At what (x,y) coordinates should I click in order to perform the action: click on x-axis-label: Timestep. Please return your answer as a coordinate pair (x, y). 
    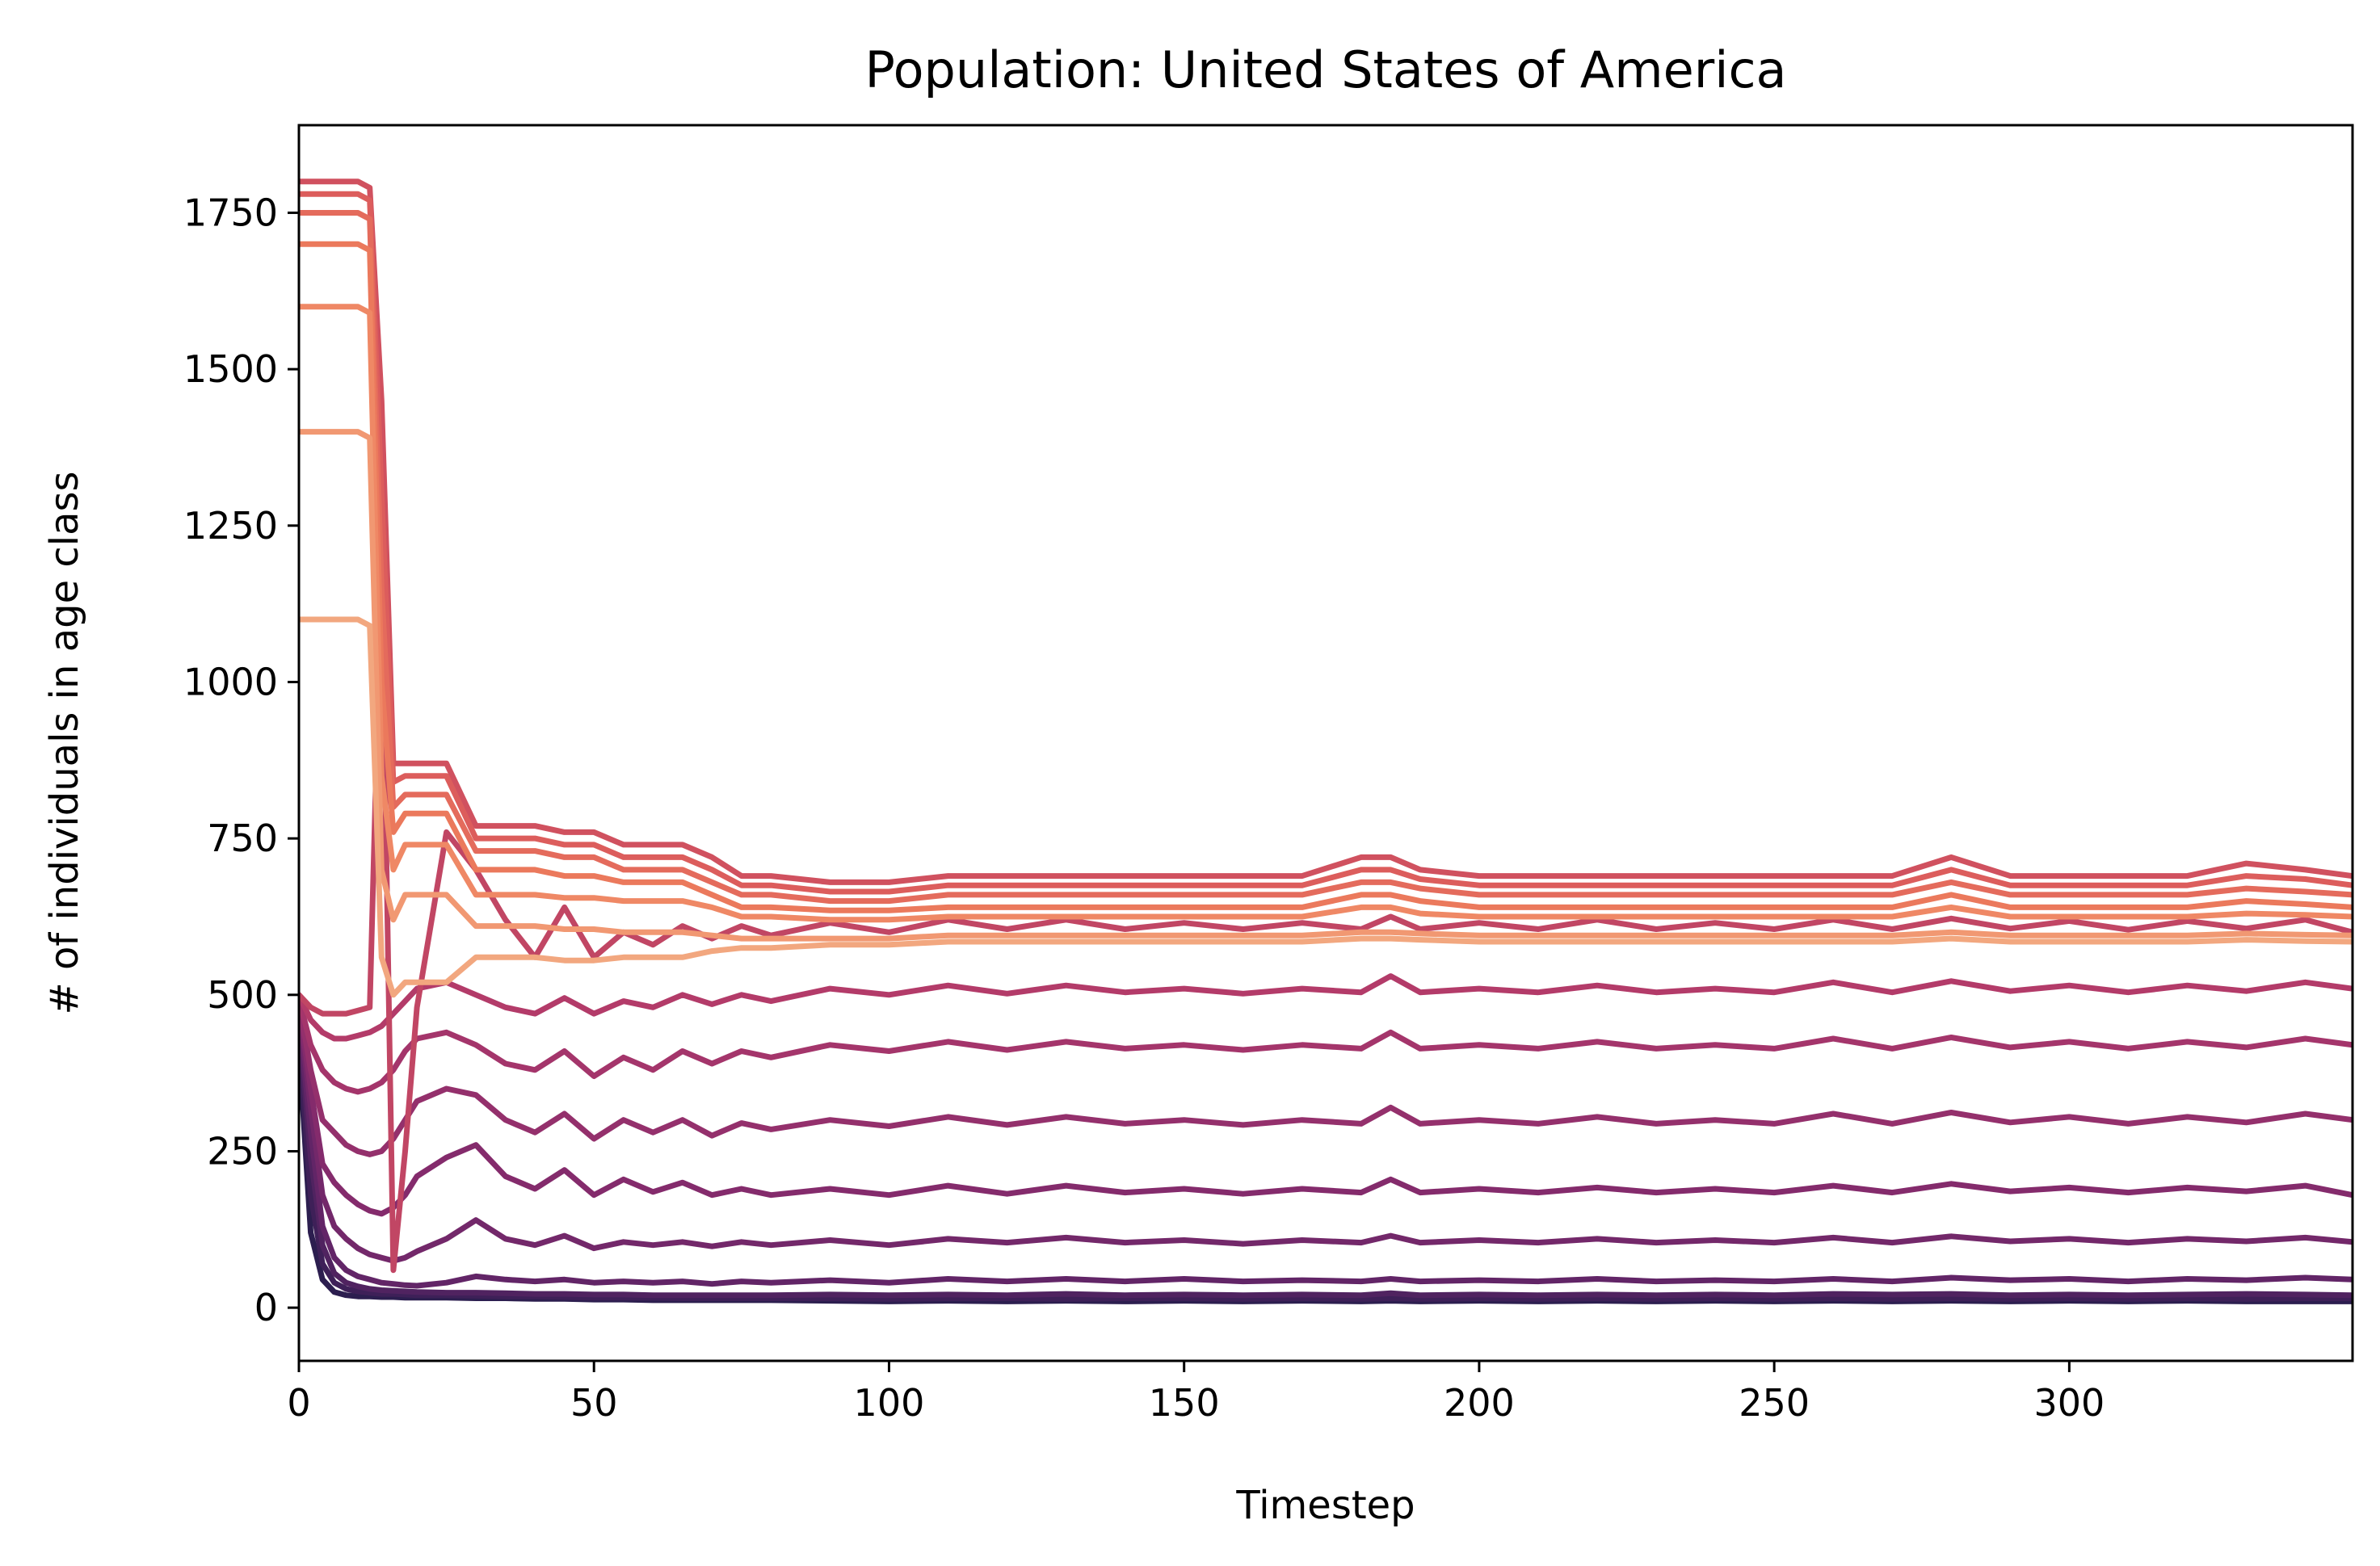
    Looking at the image, I should click on (1325, 1505).